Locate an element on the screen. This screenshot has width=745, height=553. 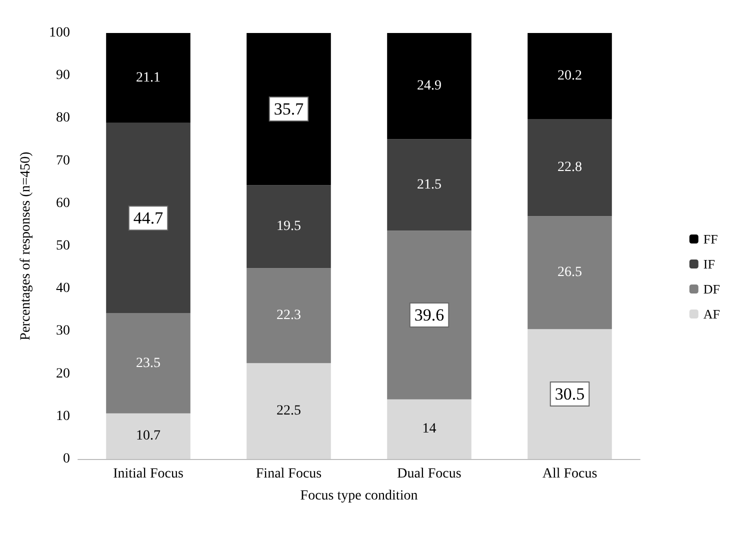
legend-label: IF is located at coordinates (709, 264).